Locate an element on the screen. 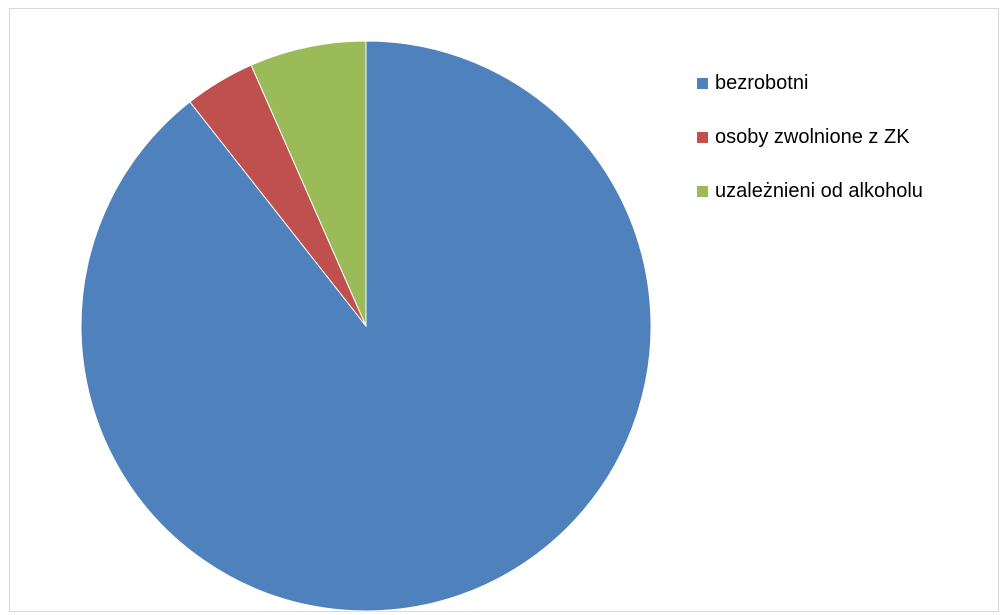  legend-label: osoby zwolnione z ZK is located at coordinates (812, 136).